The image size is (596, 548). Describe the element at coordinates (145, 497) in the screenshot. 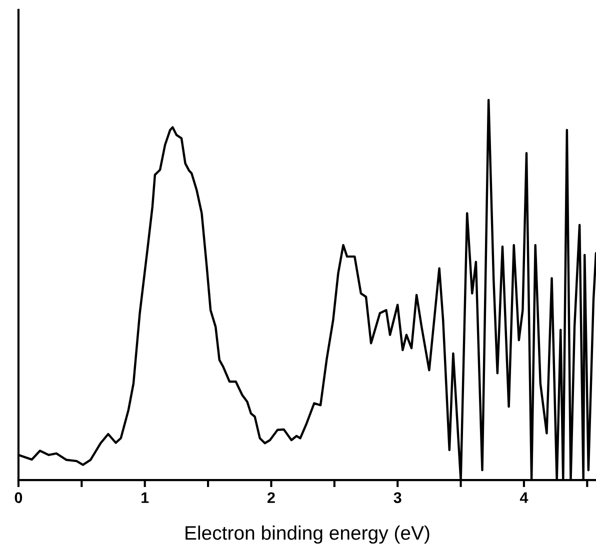

I see `x-tick-label: 1` at that location.